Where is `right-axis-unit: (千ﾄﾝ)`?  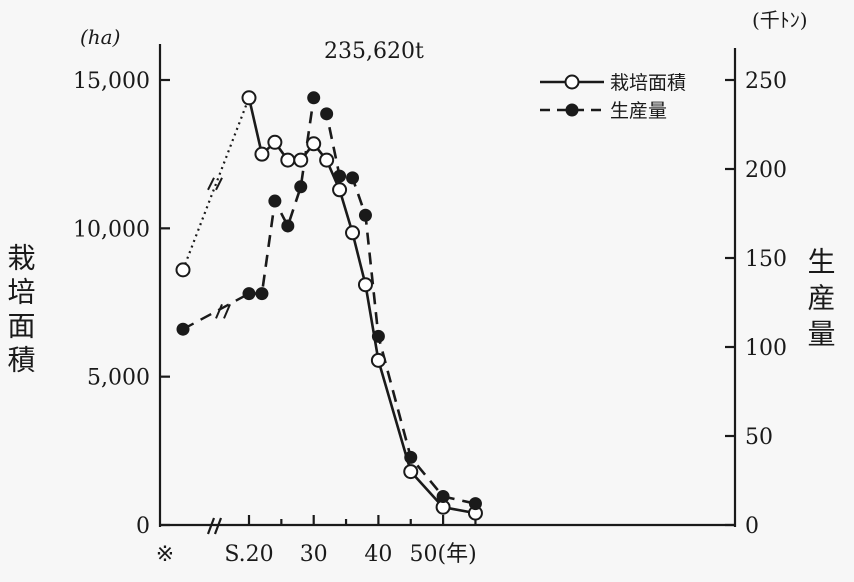 right-axis-unit: (千ﾄﾝ) is located at coordinates (780, 20).